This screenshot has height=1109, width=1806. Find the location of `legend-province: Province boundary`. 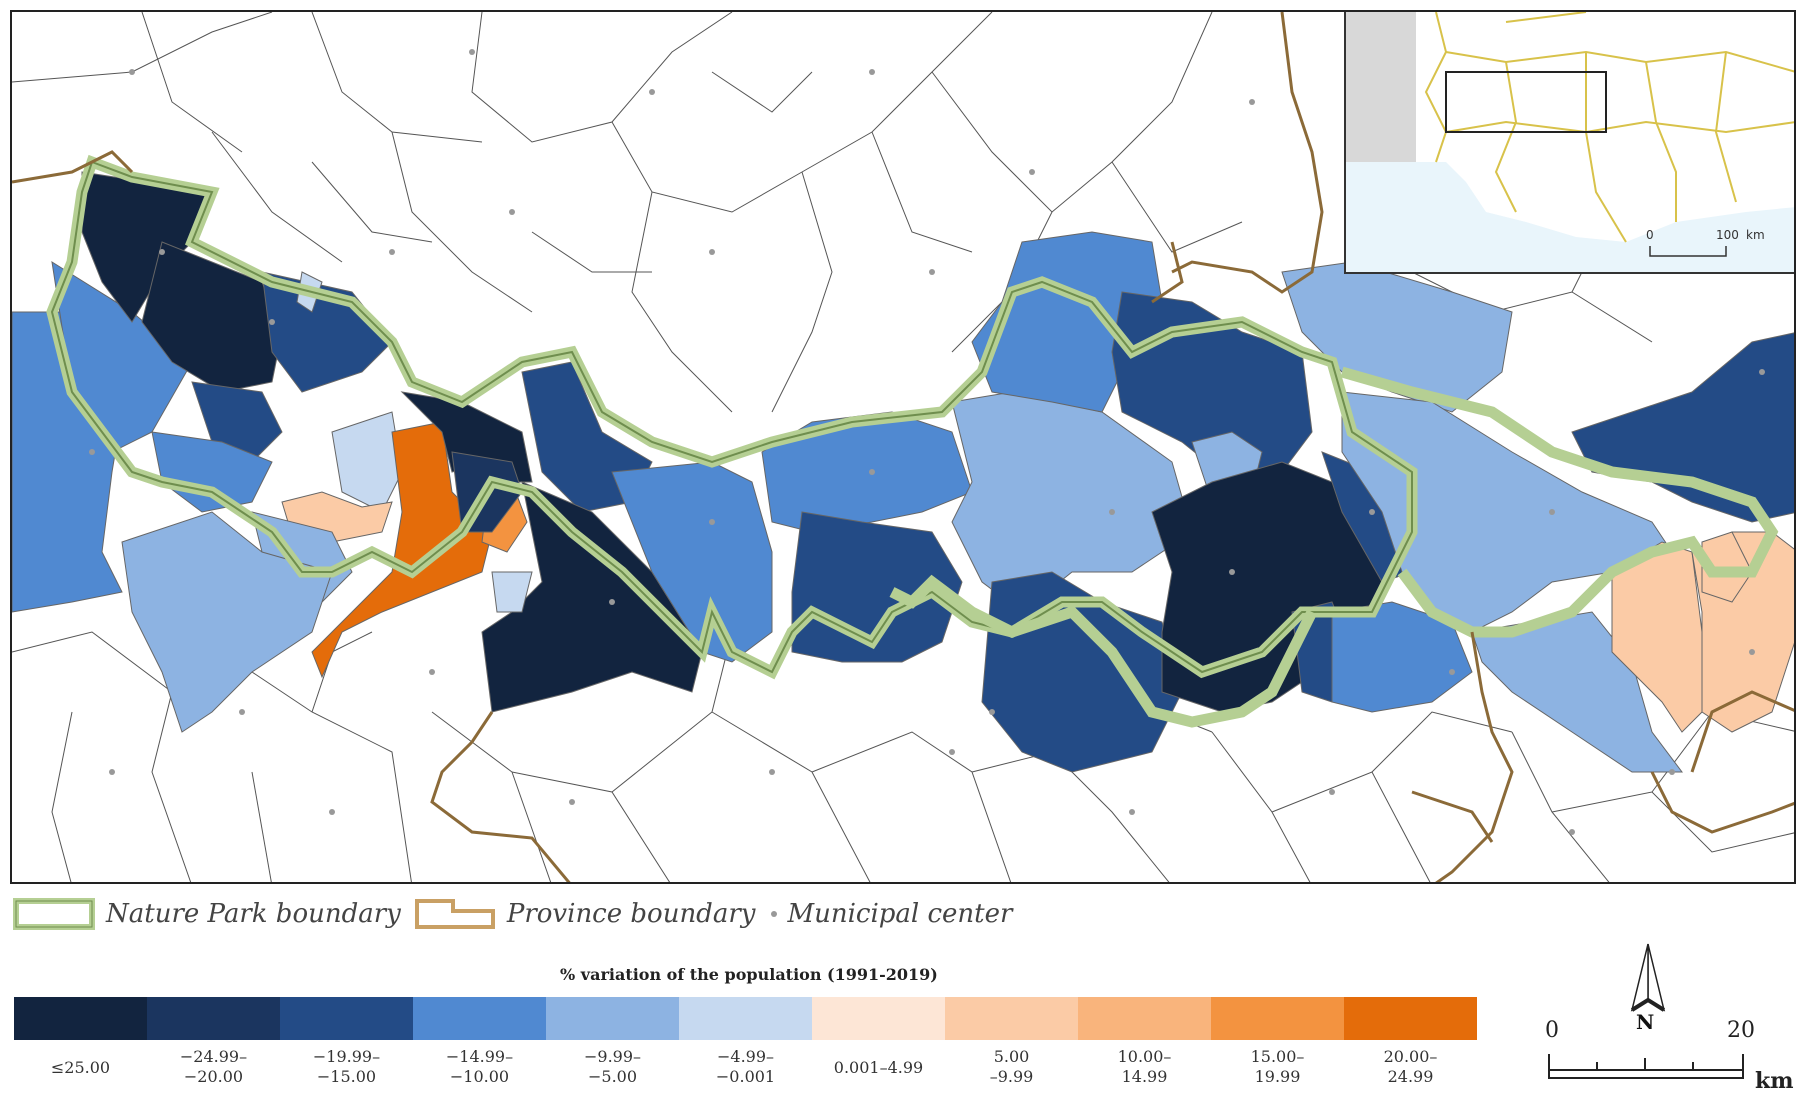

legend-province: Province boundary is located at coordinates (584, 914).